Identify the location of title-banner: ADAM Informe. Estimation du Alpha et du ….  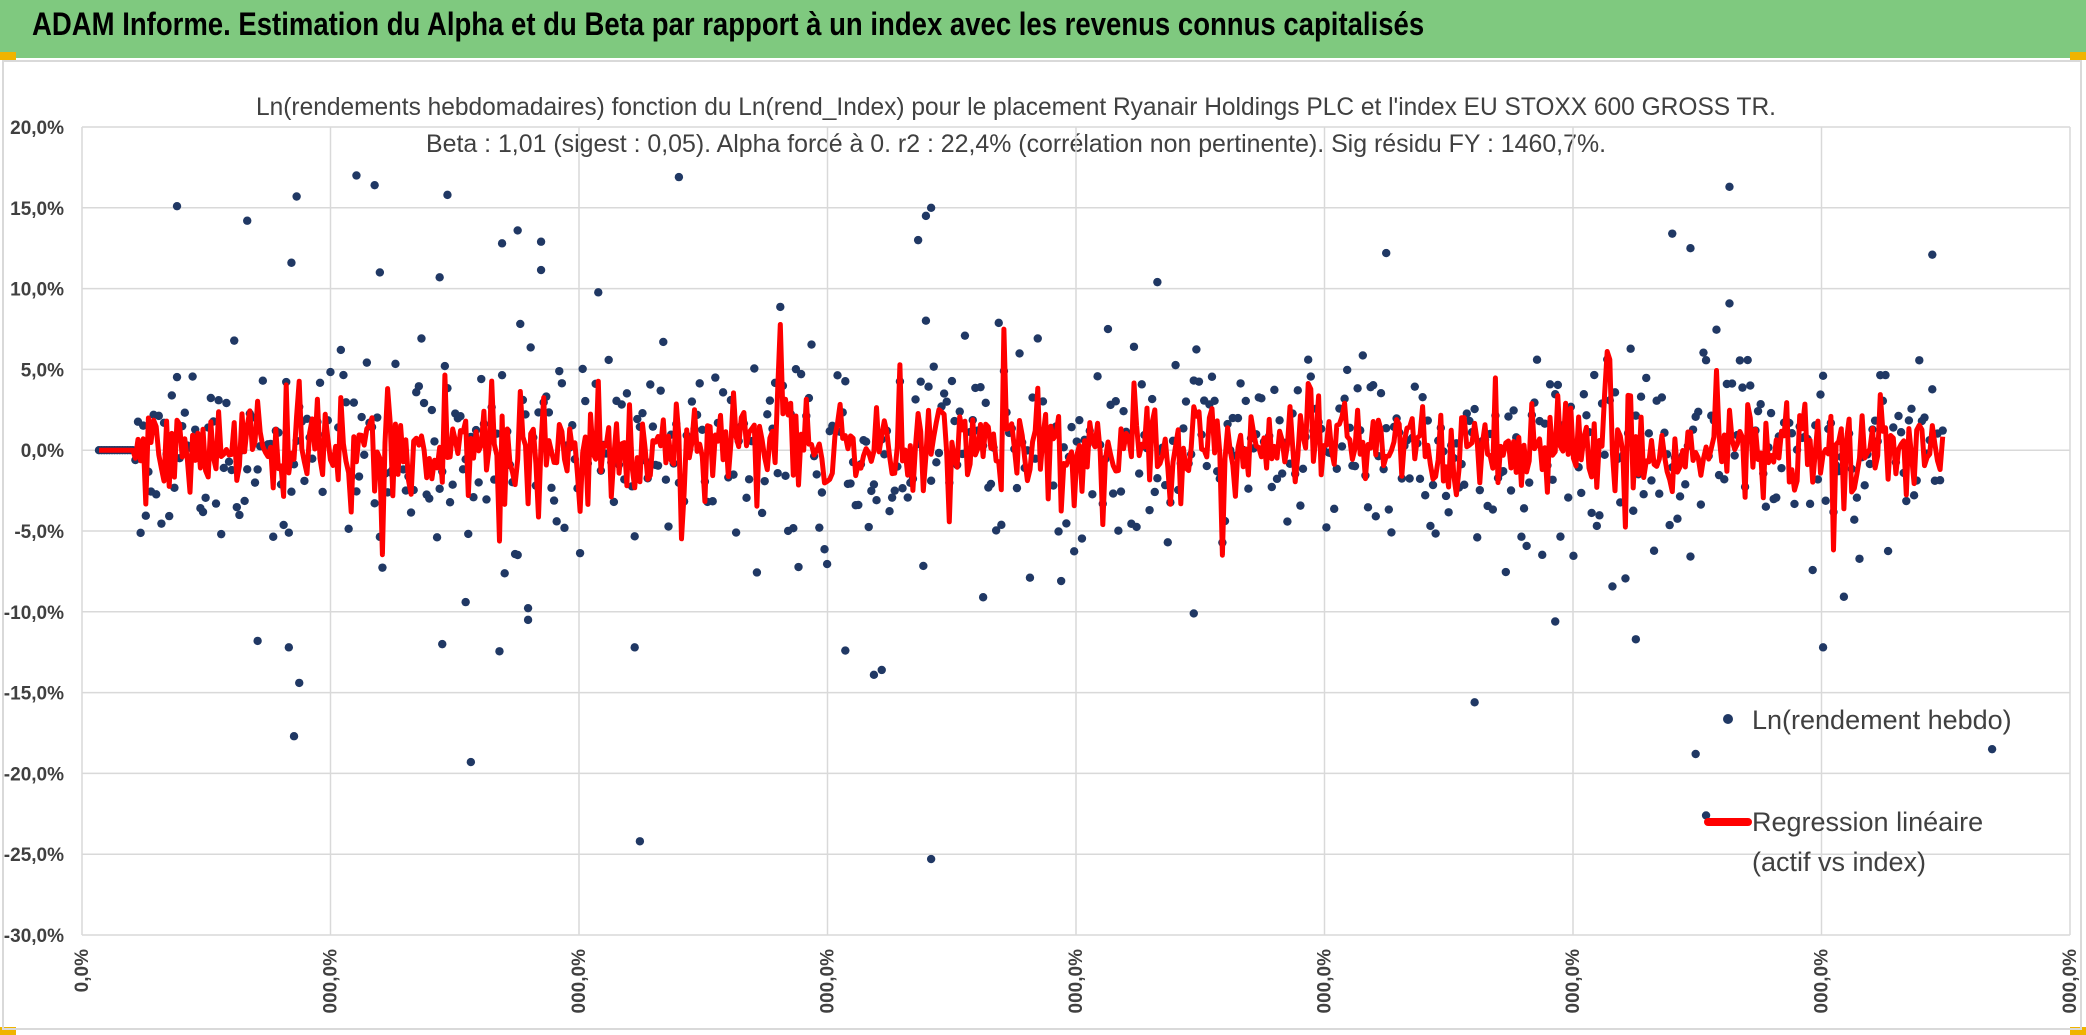
(1043, 29).